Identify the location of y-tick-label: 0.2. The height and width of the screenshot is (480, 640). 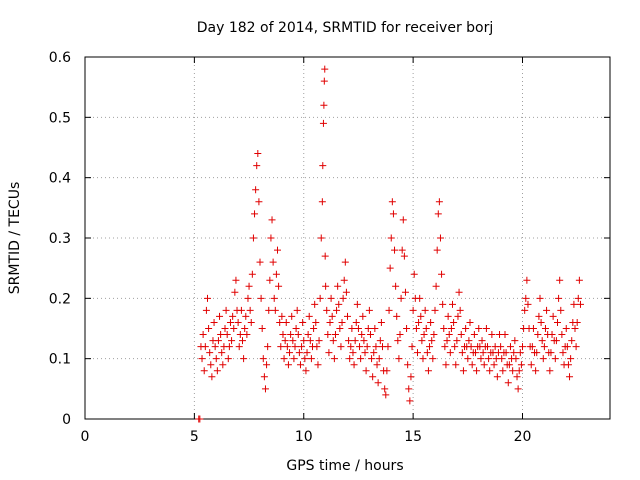
(60, 299).